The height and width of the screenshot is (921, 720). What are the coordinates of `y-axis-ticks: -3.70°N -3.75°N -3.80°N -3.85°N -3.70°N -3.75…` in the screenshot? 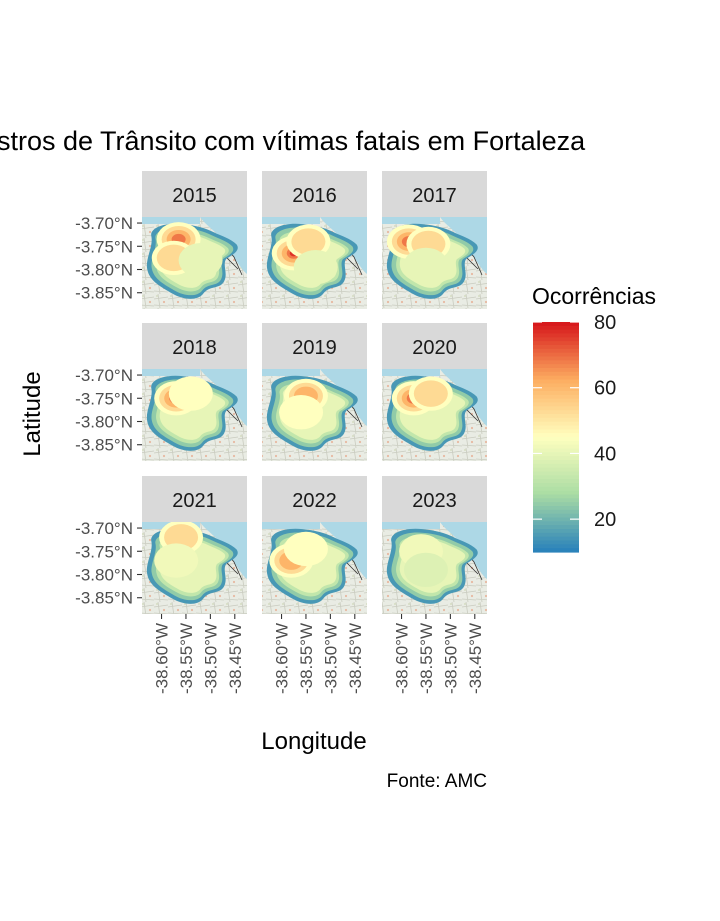 It's located at (108, 411).